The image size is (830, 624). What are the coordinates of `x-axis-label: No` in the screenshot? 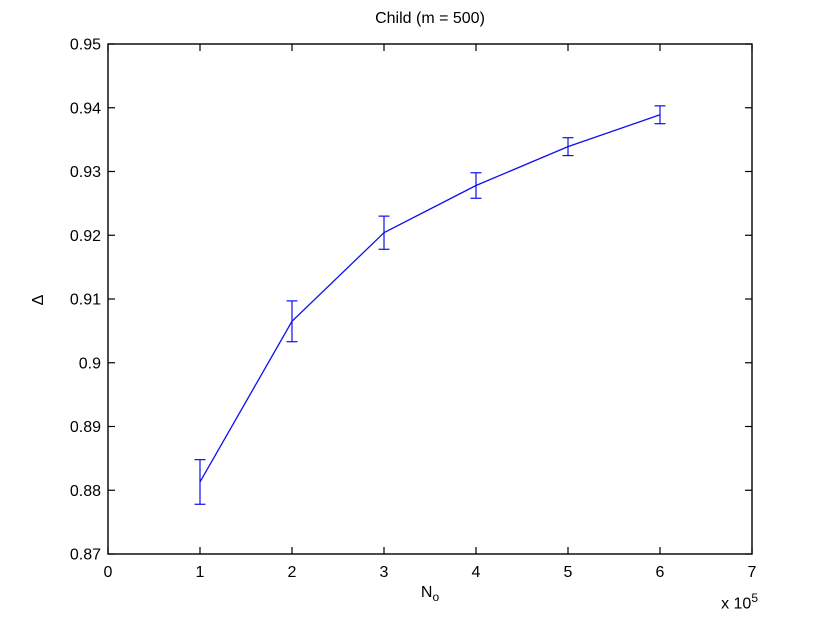 It's located at (430, 594).